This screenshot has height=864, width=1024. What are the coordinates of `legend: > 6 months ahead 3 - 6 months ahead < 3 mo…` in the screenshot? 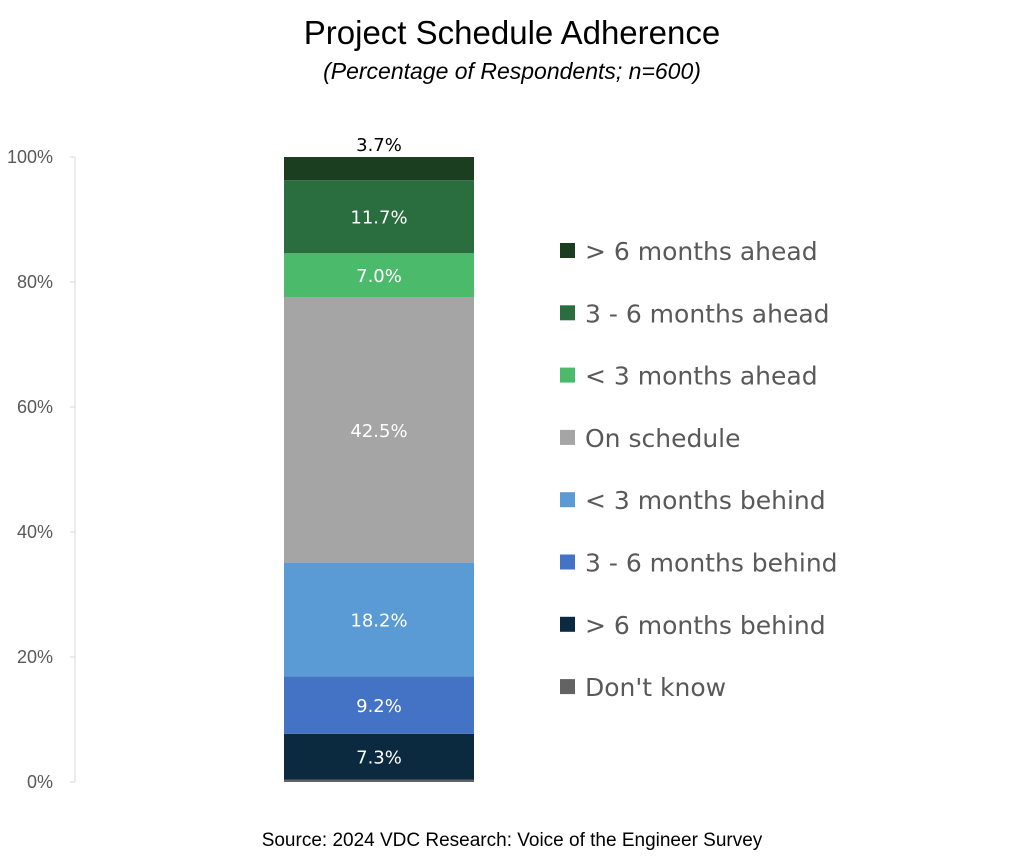 It's located at (699, 469).